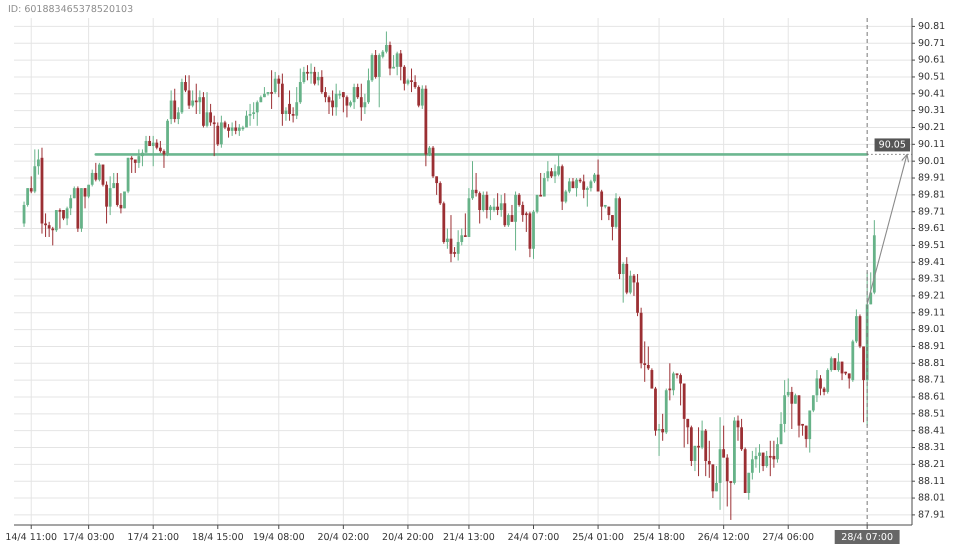 This screenshot has width=960, height=550. I want to click on x-tick-label: 21/4 13:00, so click(469, 538).